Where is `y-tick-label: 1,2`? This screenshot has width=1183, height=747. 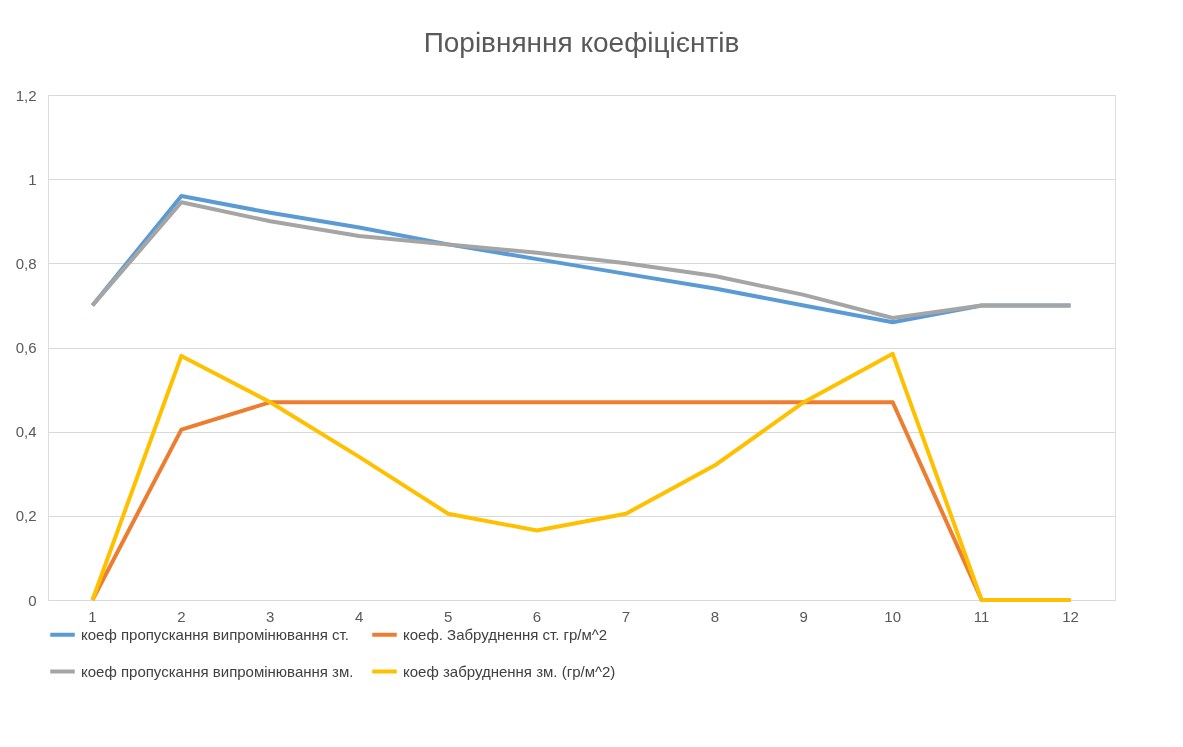 y-tick-label: 1,2 is located at coordinates (26, 95).